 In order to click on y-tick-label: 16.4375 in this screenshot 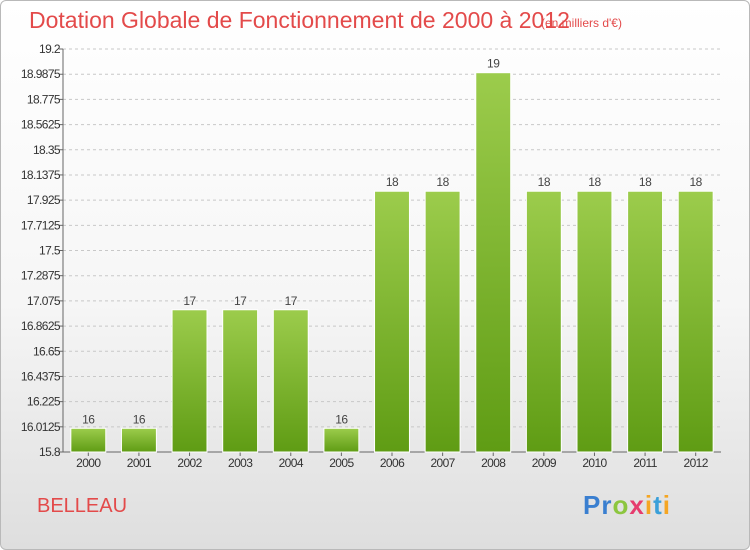, I will do `click(41, 376)`.